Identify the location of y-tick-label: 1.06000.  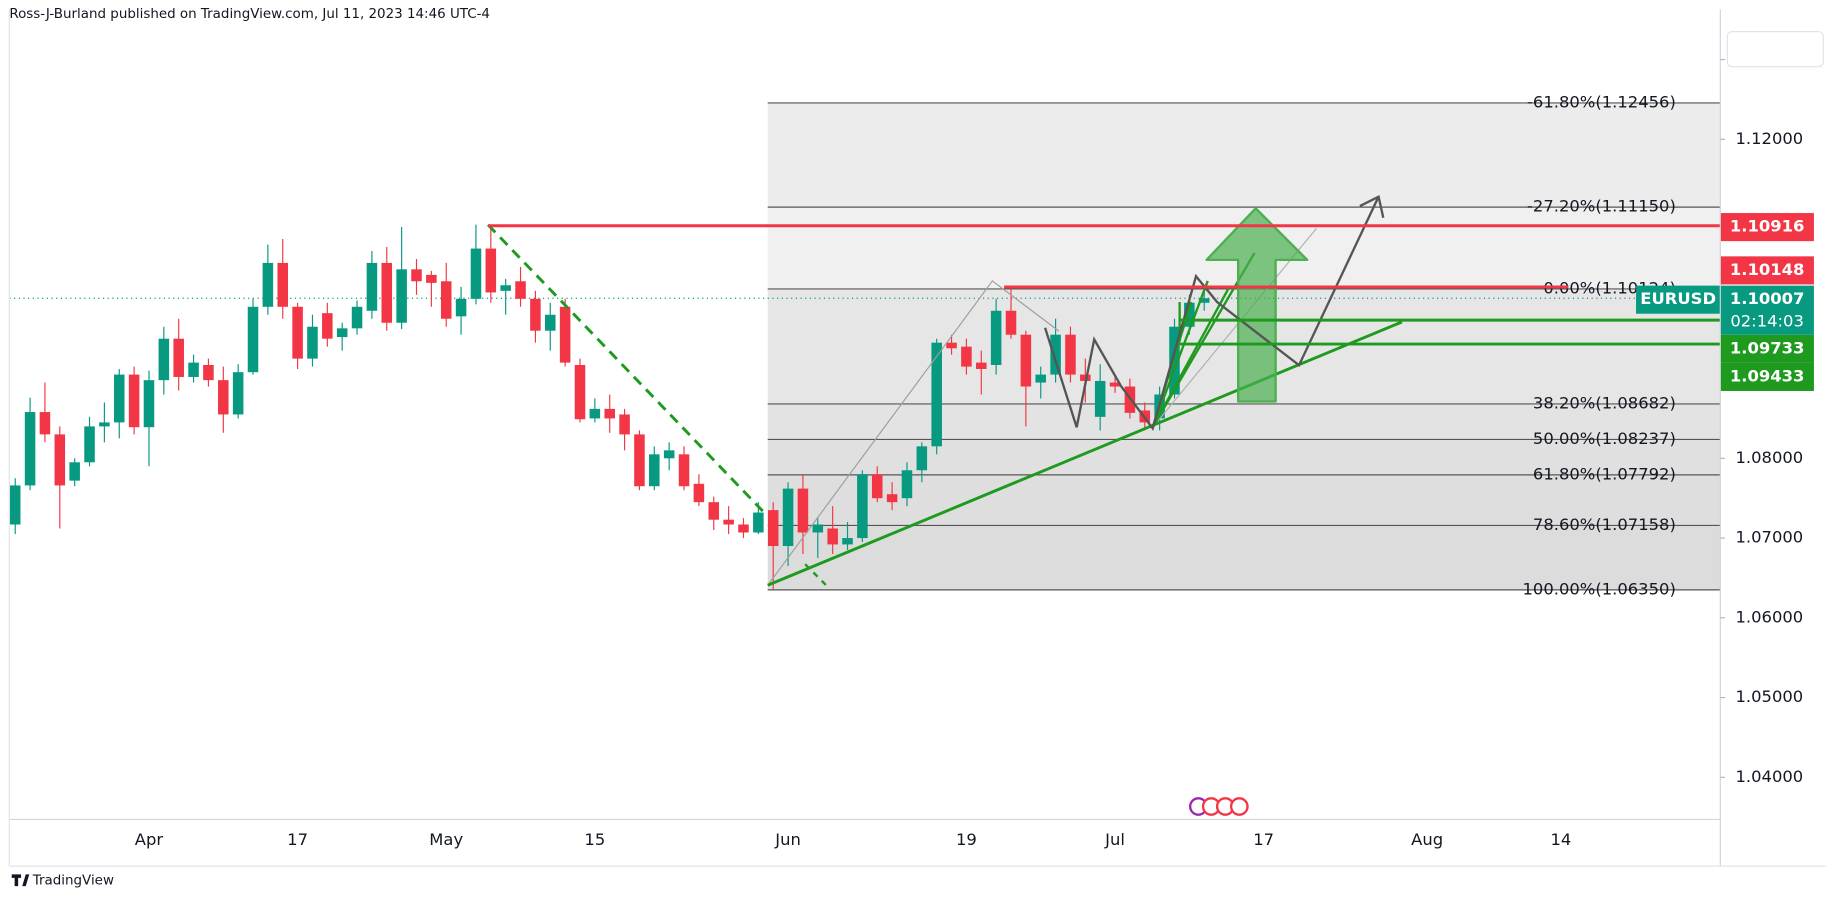
(1770, 616).